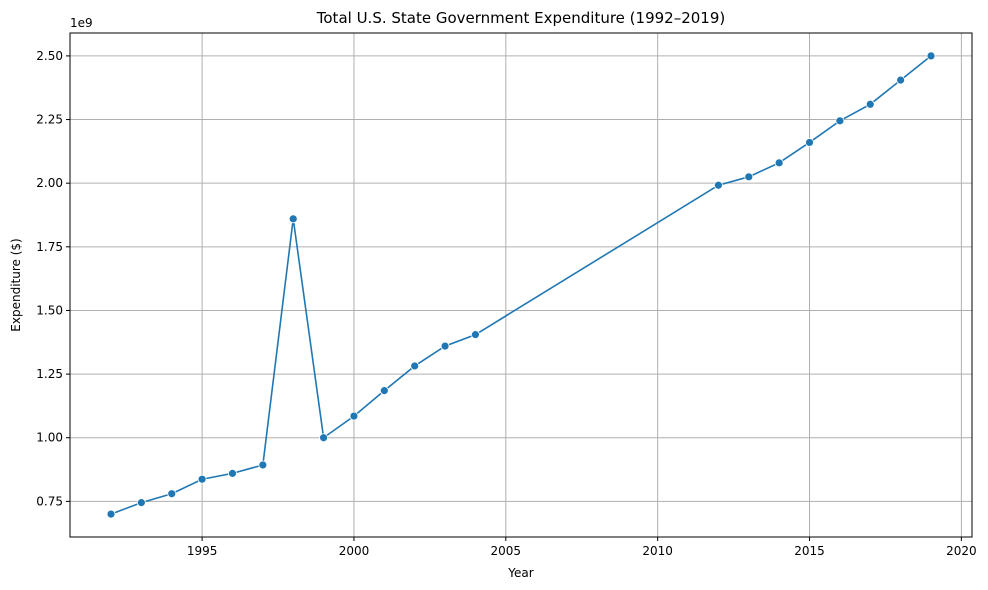 This screenshot has width=988, height=590. What do you see at coordinates (809, 551) in the screenshot?
I see `x-tick-label: 2015` at bounding box center [809, 551].